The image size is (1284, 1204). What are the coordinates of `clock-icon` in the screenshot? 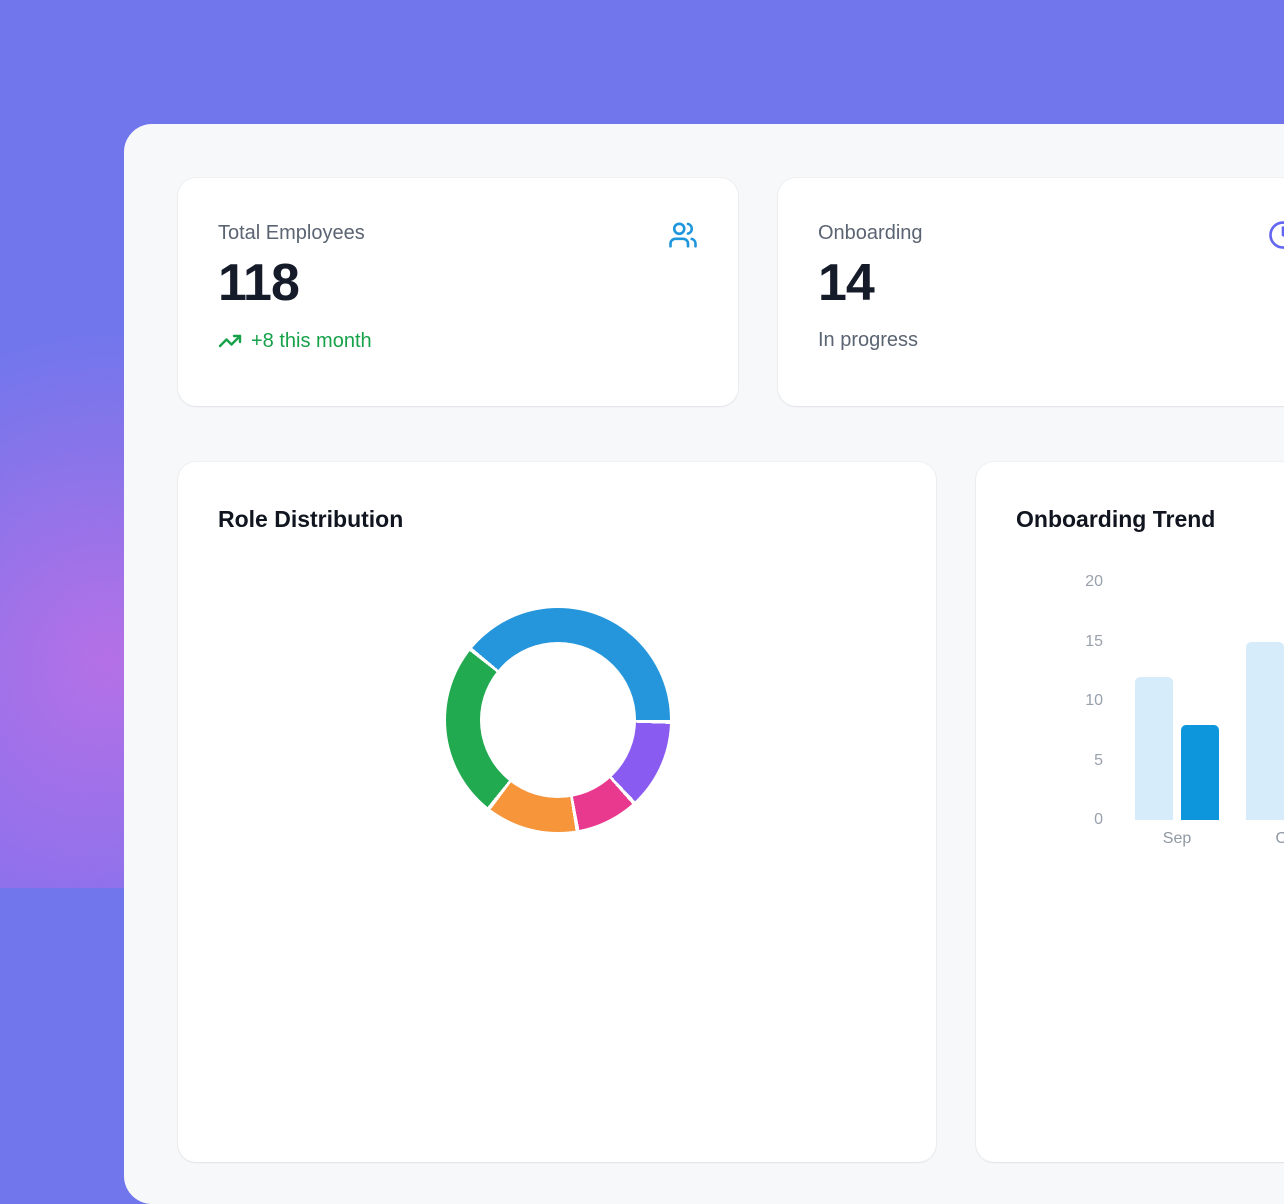 It's located at (1276, 235).